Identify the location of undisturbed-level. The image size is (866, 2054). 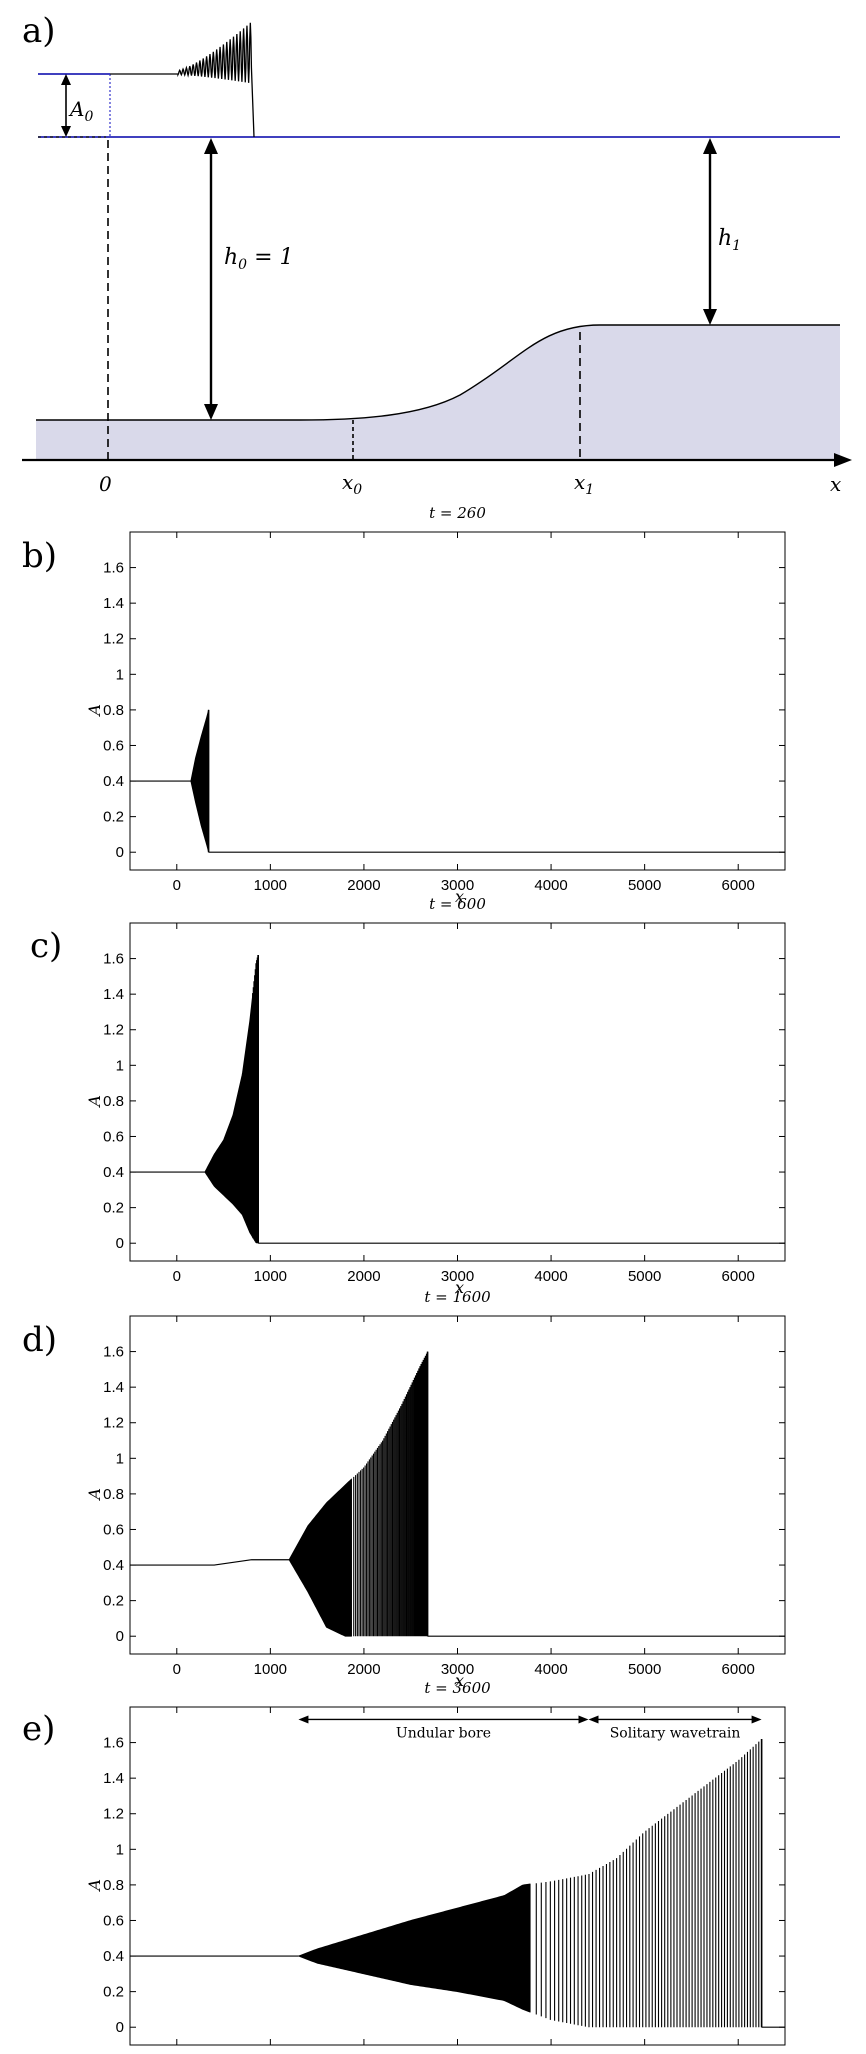
(210, 1562).